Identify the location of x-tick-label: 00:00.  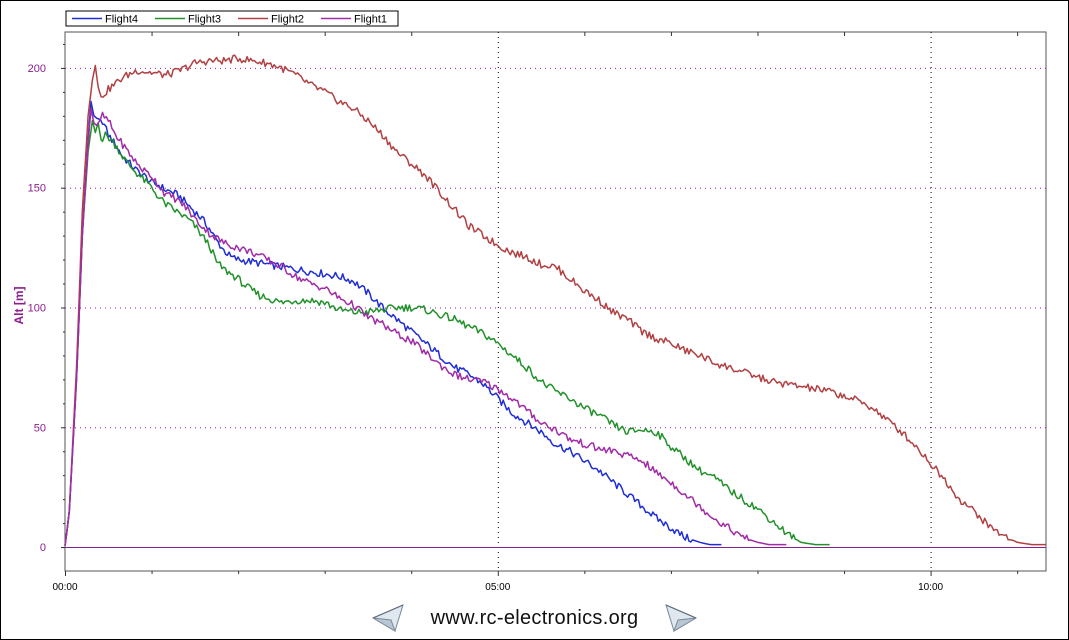
(64, 587).